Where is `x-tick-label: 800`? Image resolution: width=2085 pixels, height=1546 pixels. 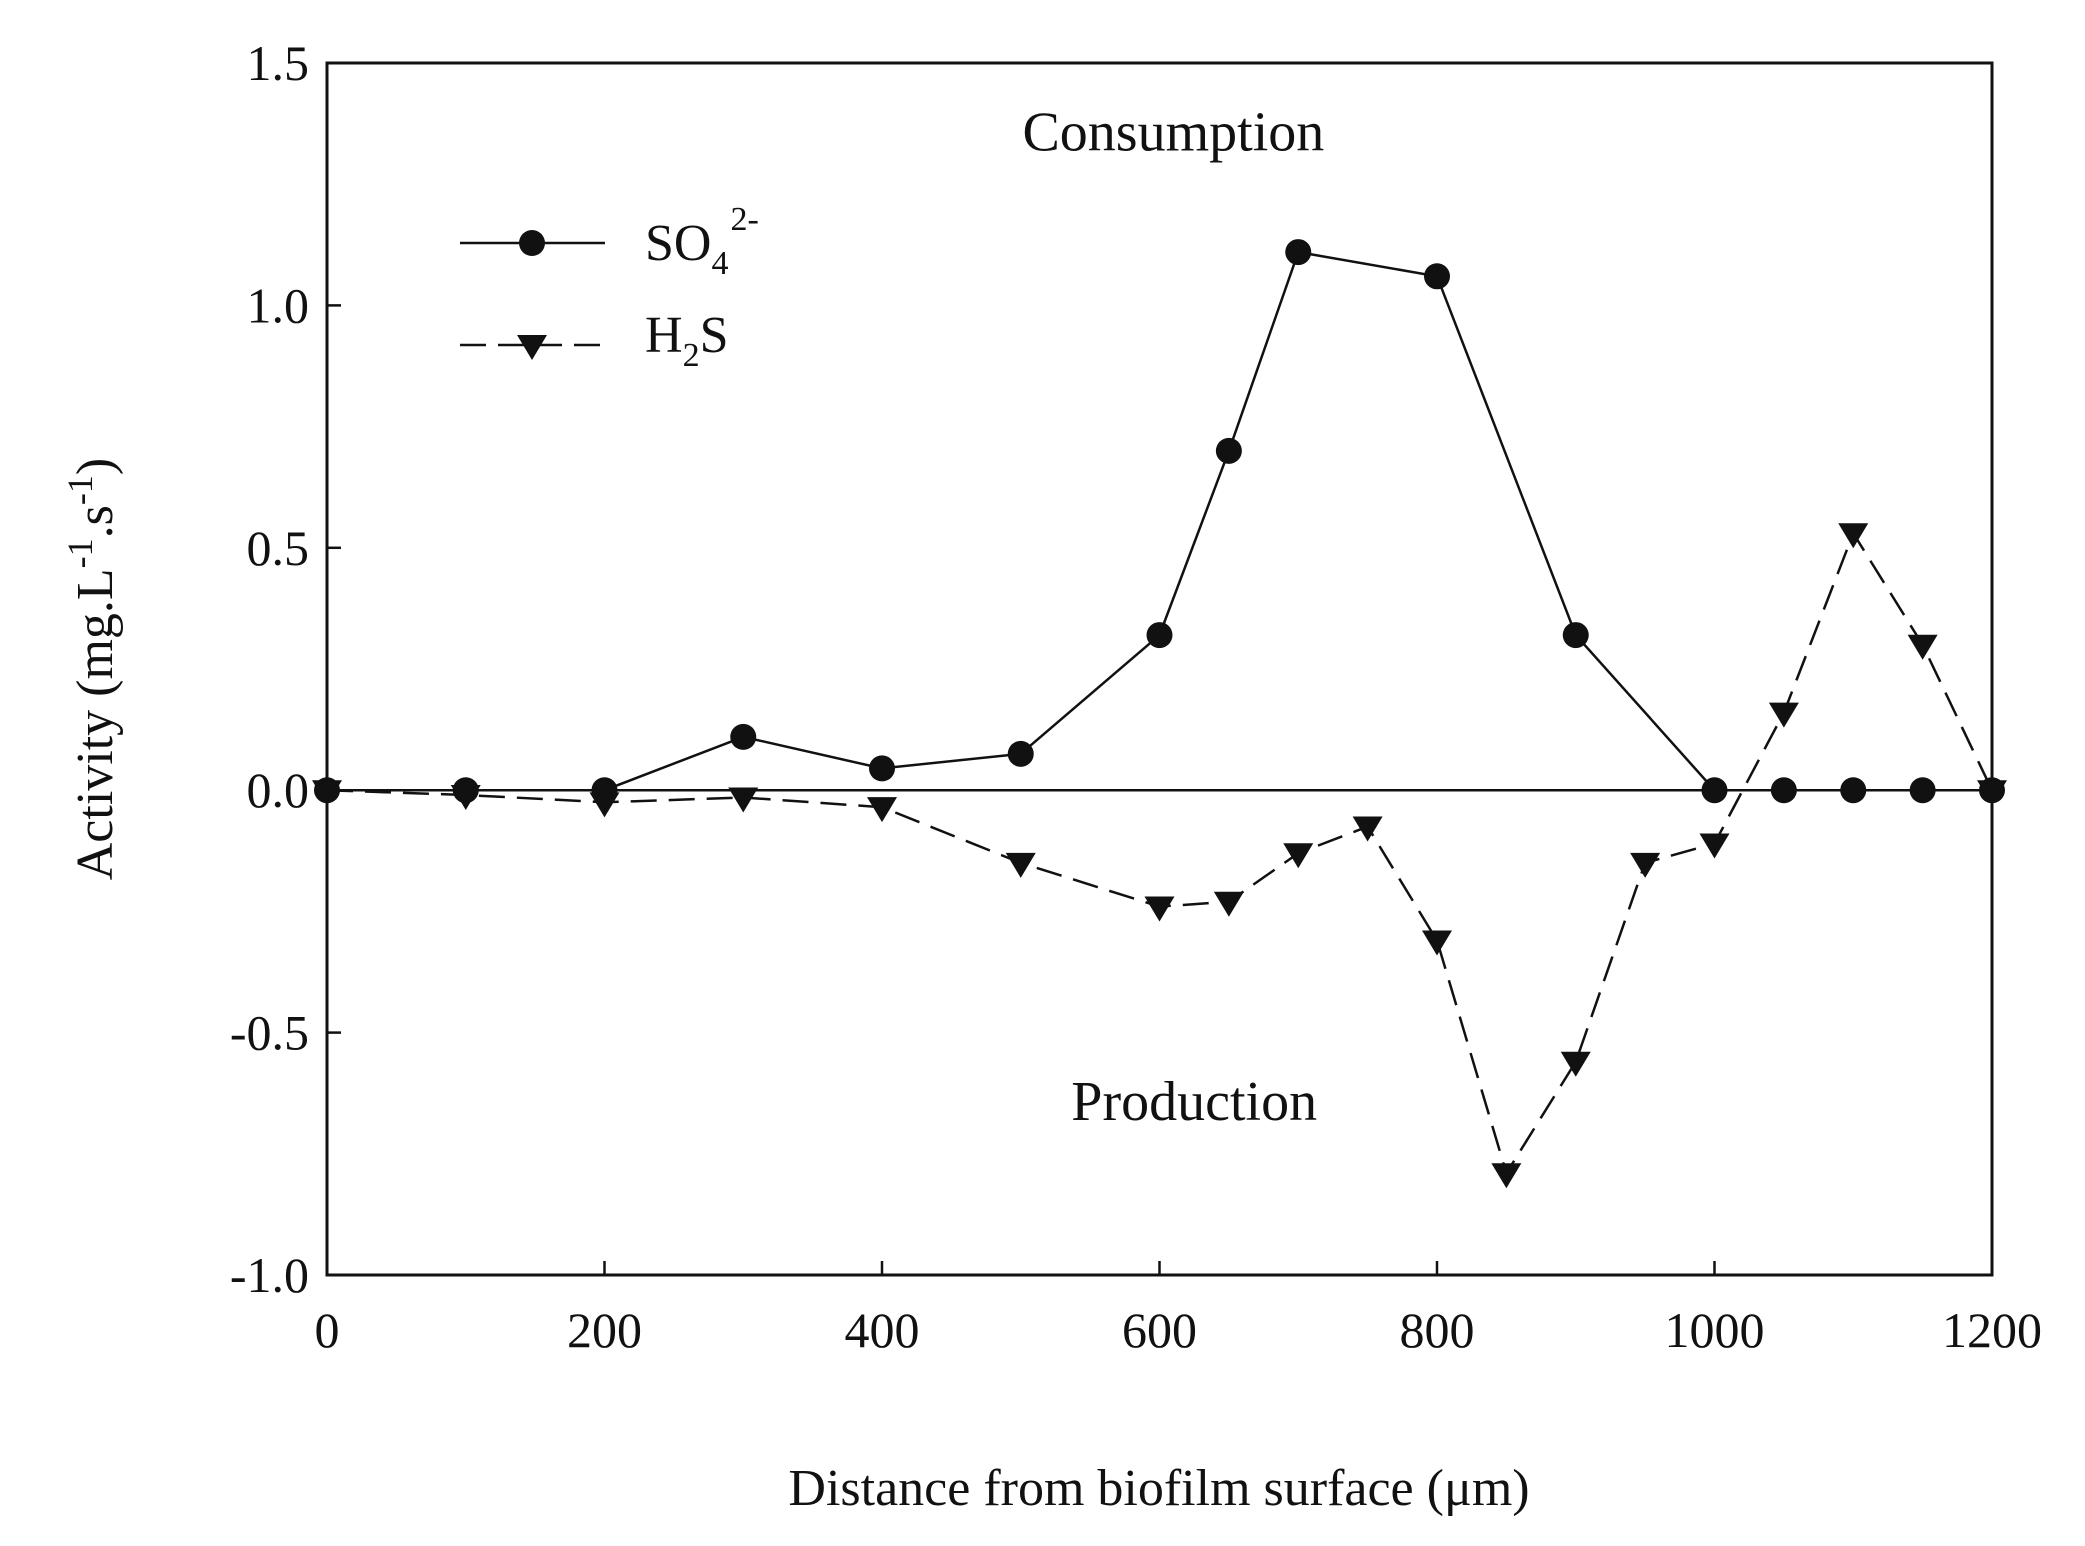
x-tick-label: 800 is located at coordinates (1437, 1330).